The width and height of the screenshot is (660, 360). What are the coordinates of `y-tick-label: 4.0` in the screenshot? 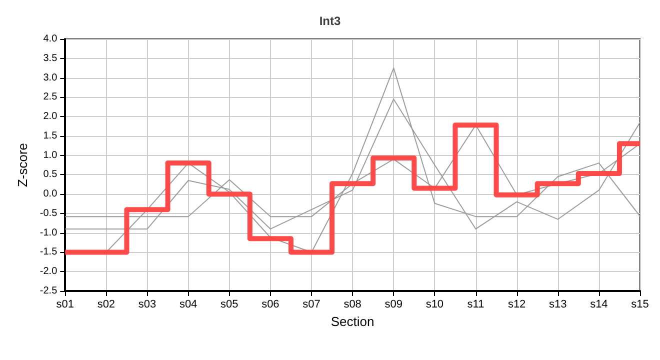 It's located at (50, 39).